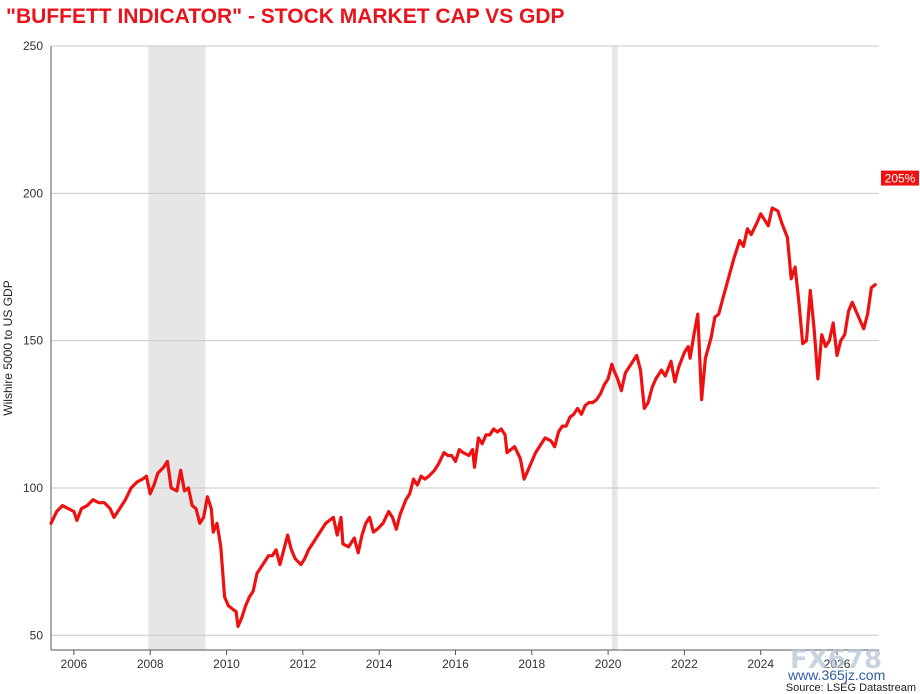 The width and height of the screenshot is (920, 694). What do you see at coordinates (379, 664) in the screenshot?
I see `x-tick-label-2014: 2014` at bounding box center [379, 664].